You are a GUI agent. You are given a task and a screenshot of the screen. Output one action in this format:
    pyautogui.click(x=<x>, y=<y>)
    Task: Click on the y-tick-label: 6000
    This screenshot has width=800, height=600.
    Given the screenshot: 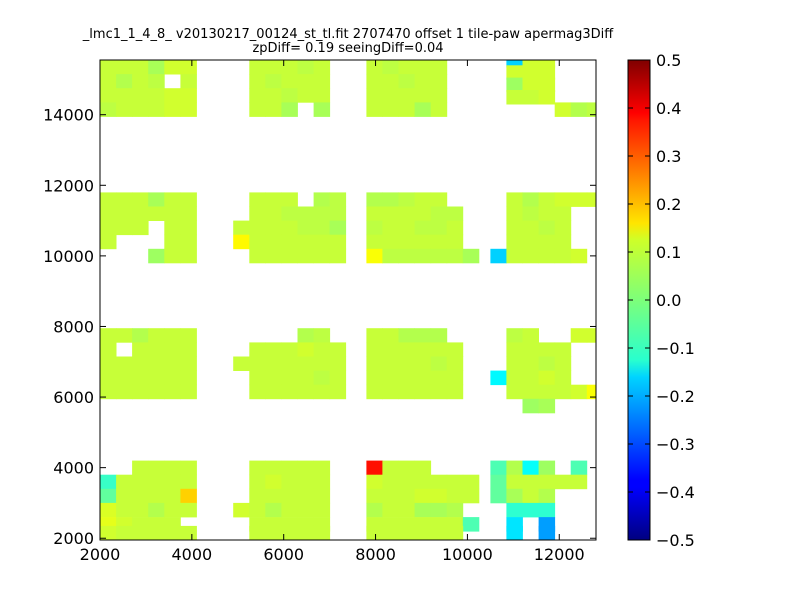 What is the action you would take?
    pyautogui.click(x=73, y=397)
    